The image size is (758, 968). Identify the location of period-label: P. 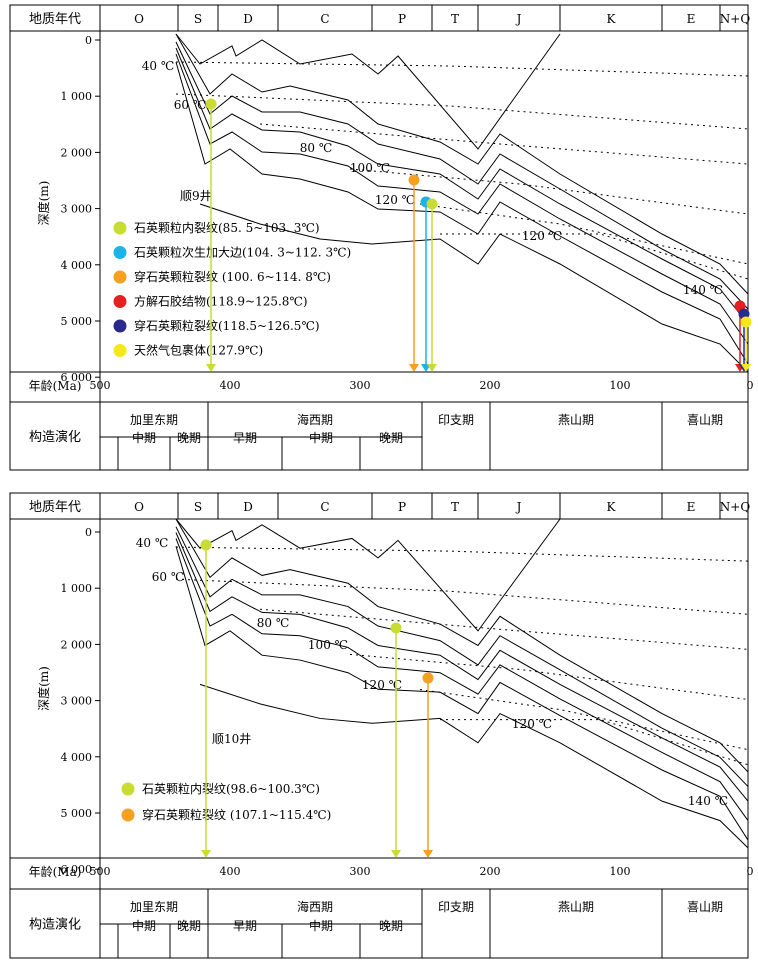
(402, 19).